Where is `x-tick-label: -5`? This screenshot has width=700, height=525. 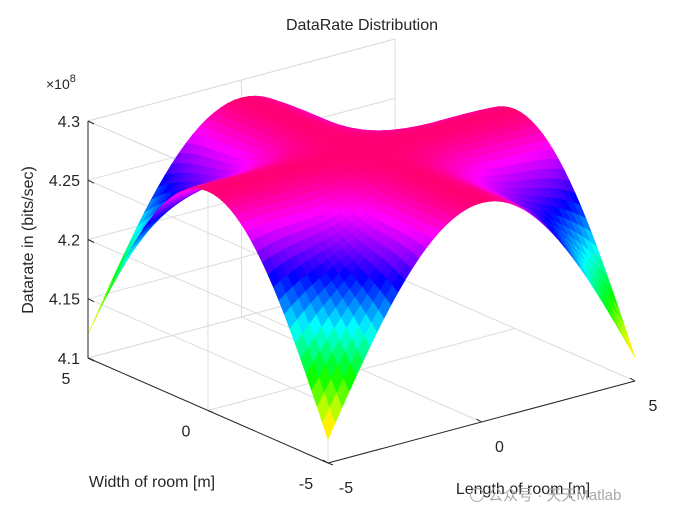
x-tick-label: -5 is located at coordinates (346, 488).